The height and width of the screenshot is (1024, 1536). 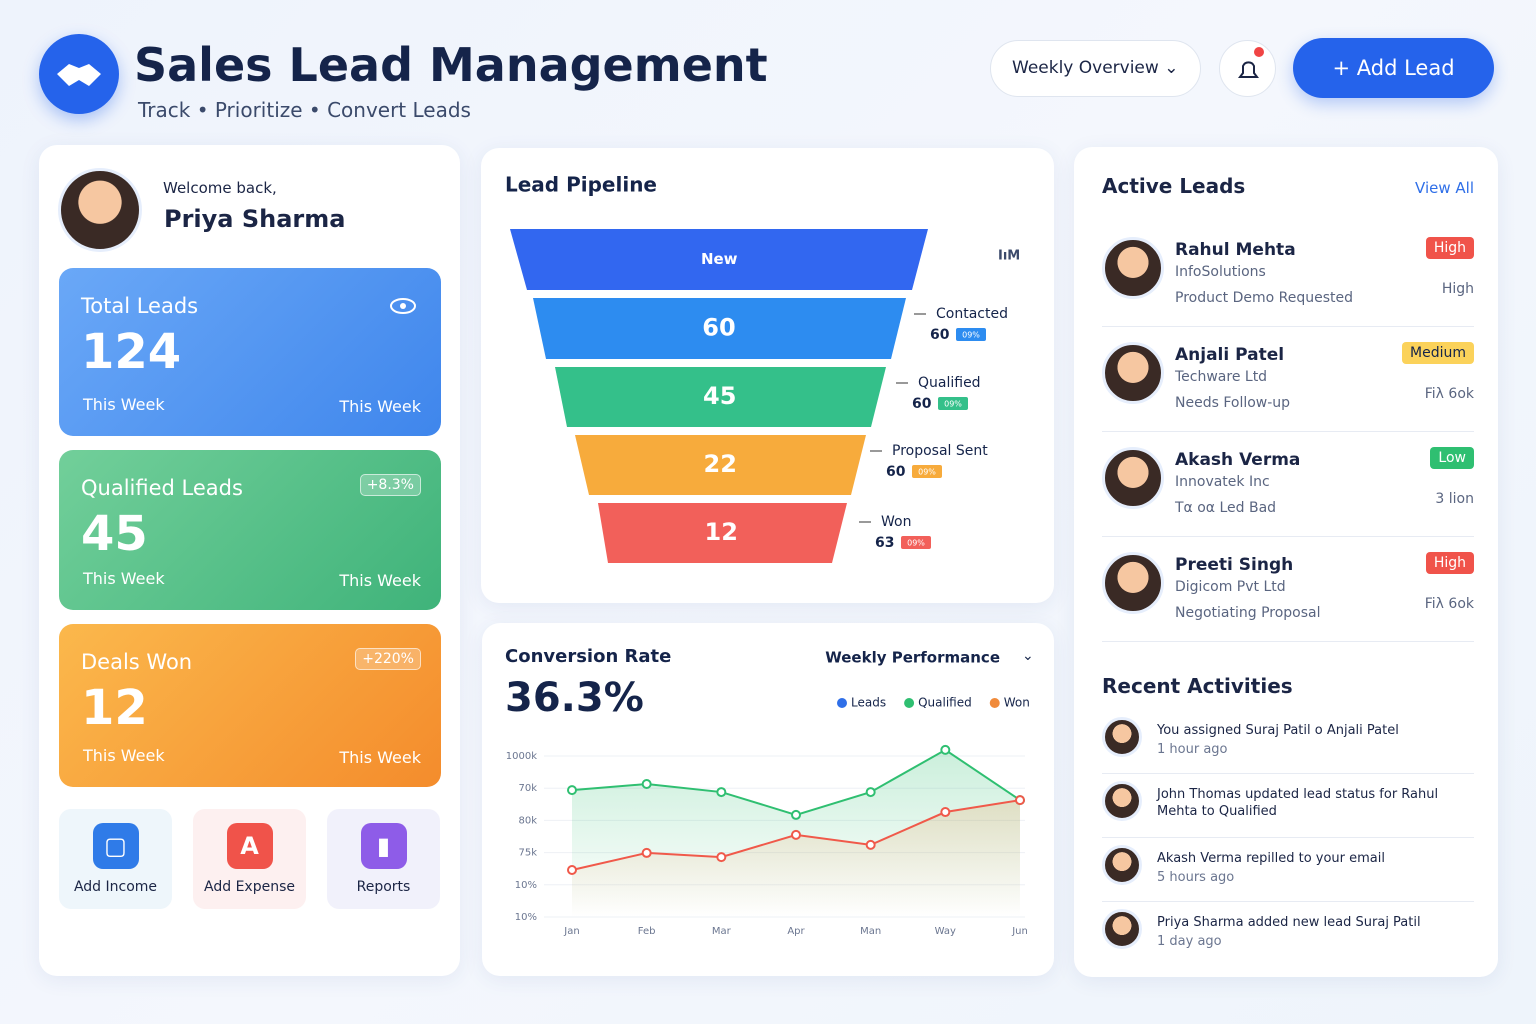 What do you see at coordinates (162, 488) in the screenshot?
I see `stat-label: Qualified Leads` at bounding box center [162, 488].